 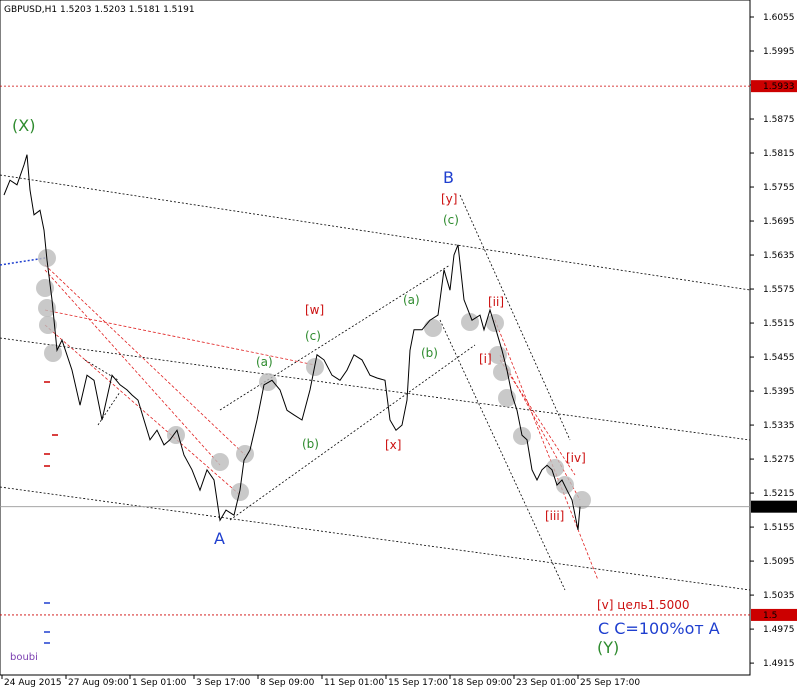 I want to click on y-tick-label: 1.5095, so click(x=779, y=562).